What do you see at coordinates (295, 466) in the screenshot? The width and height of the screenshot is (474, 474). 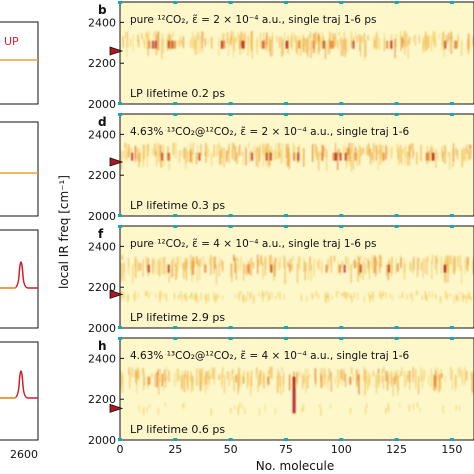 I see `x-axis-label: No. molecule` at bounding box center [295, 466].